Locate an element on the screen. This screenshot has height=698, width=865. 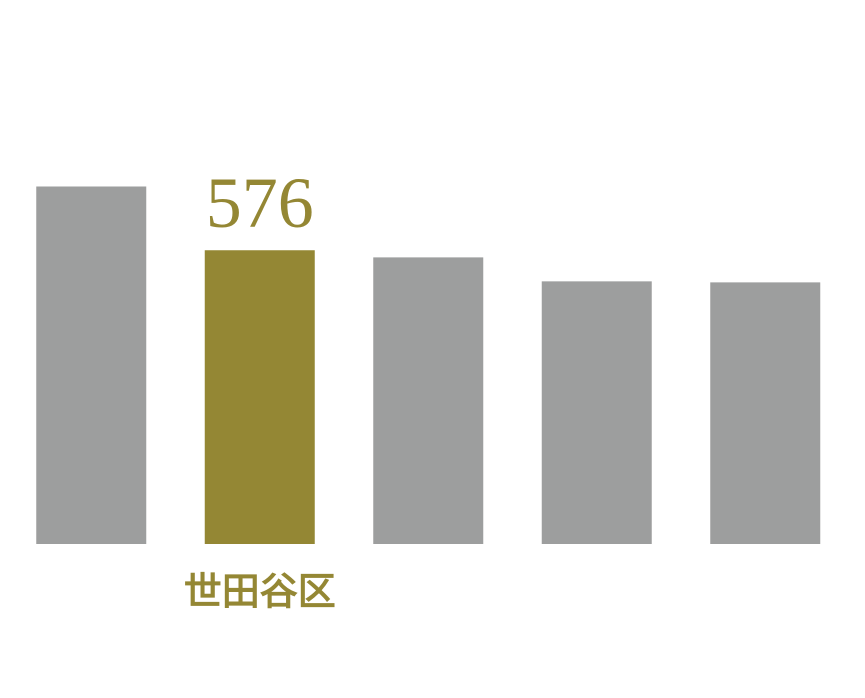
category-label: 世田谷区 is located at coordinates (260, 593).